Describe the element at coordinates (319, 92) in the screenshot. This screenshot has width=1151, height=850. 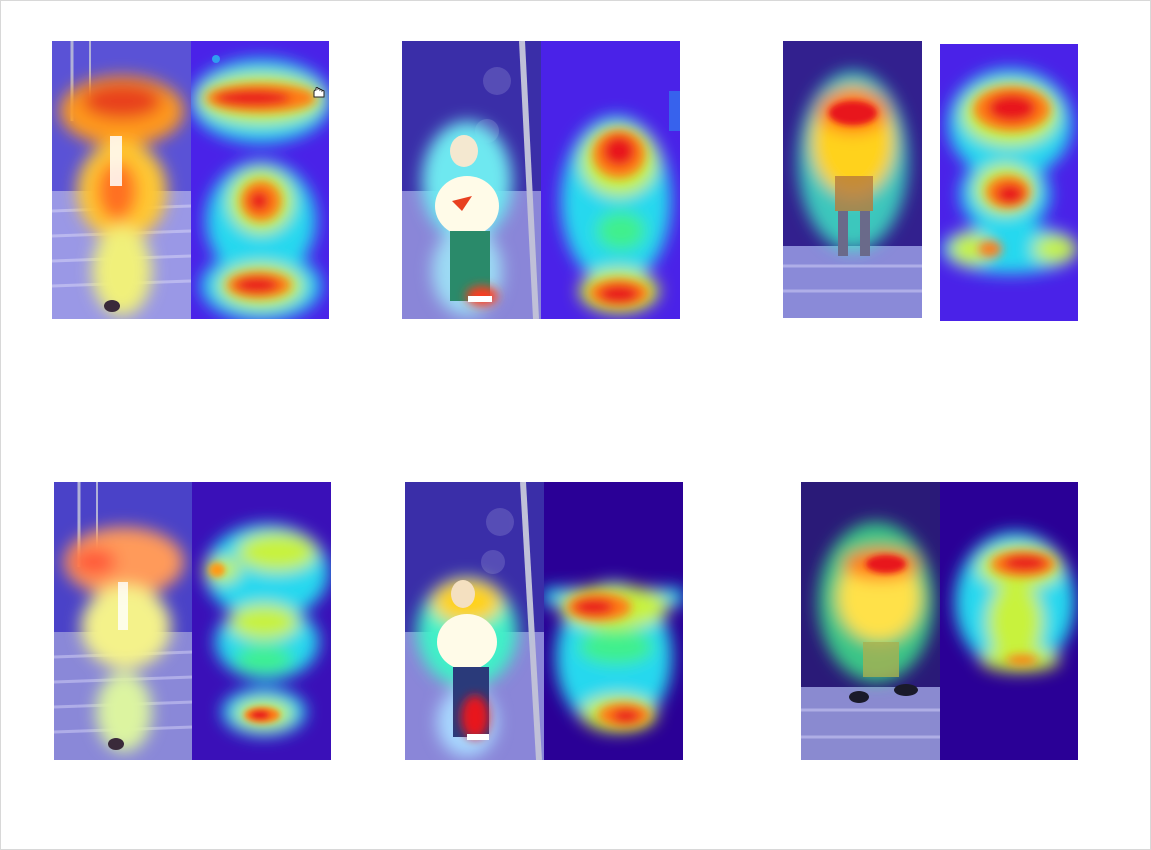
I see `hand-cursor-icon` at that location.